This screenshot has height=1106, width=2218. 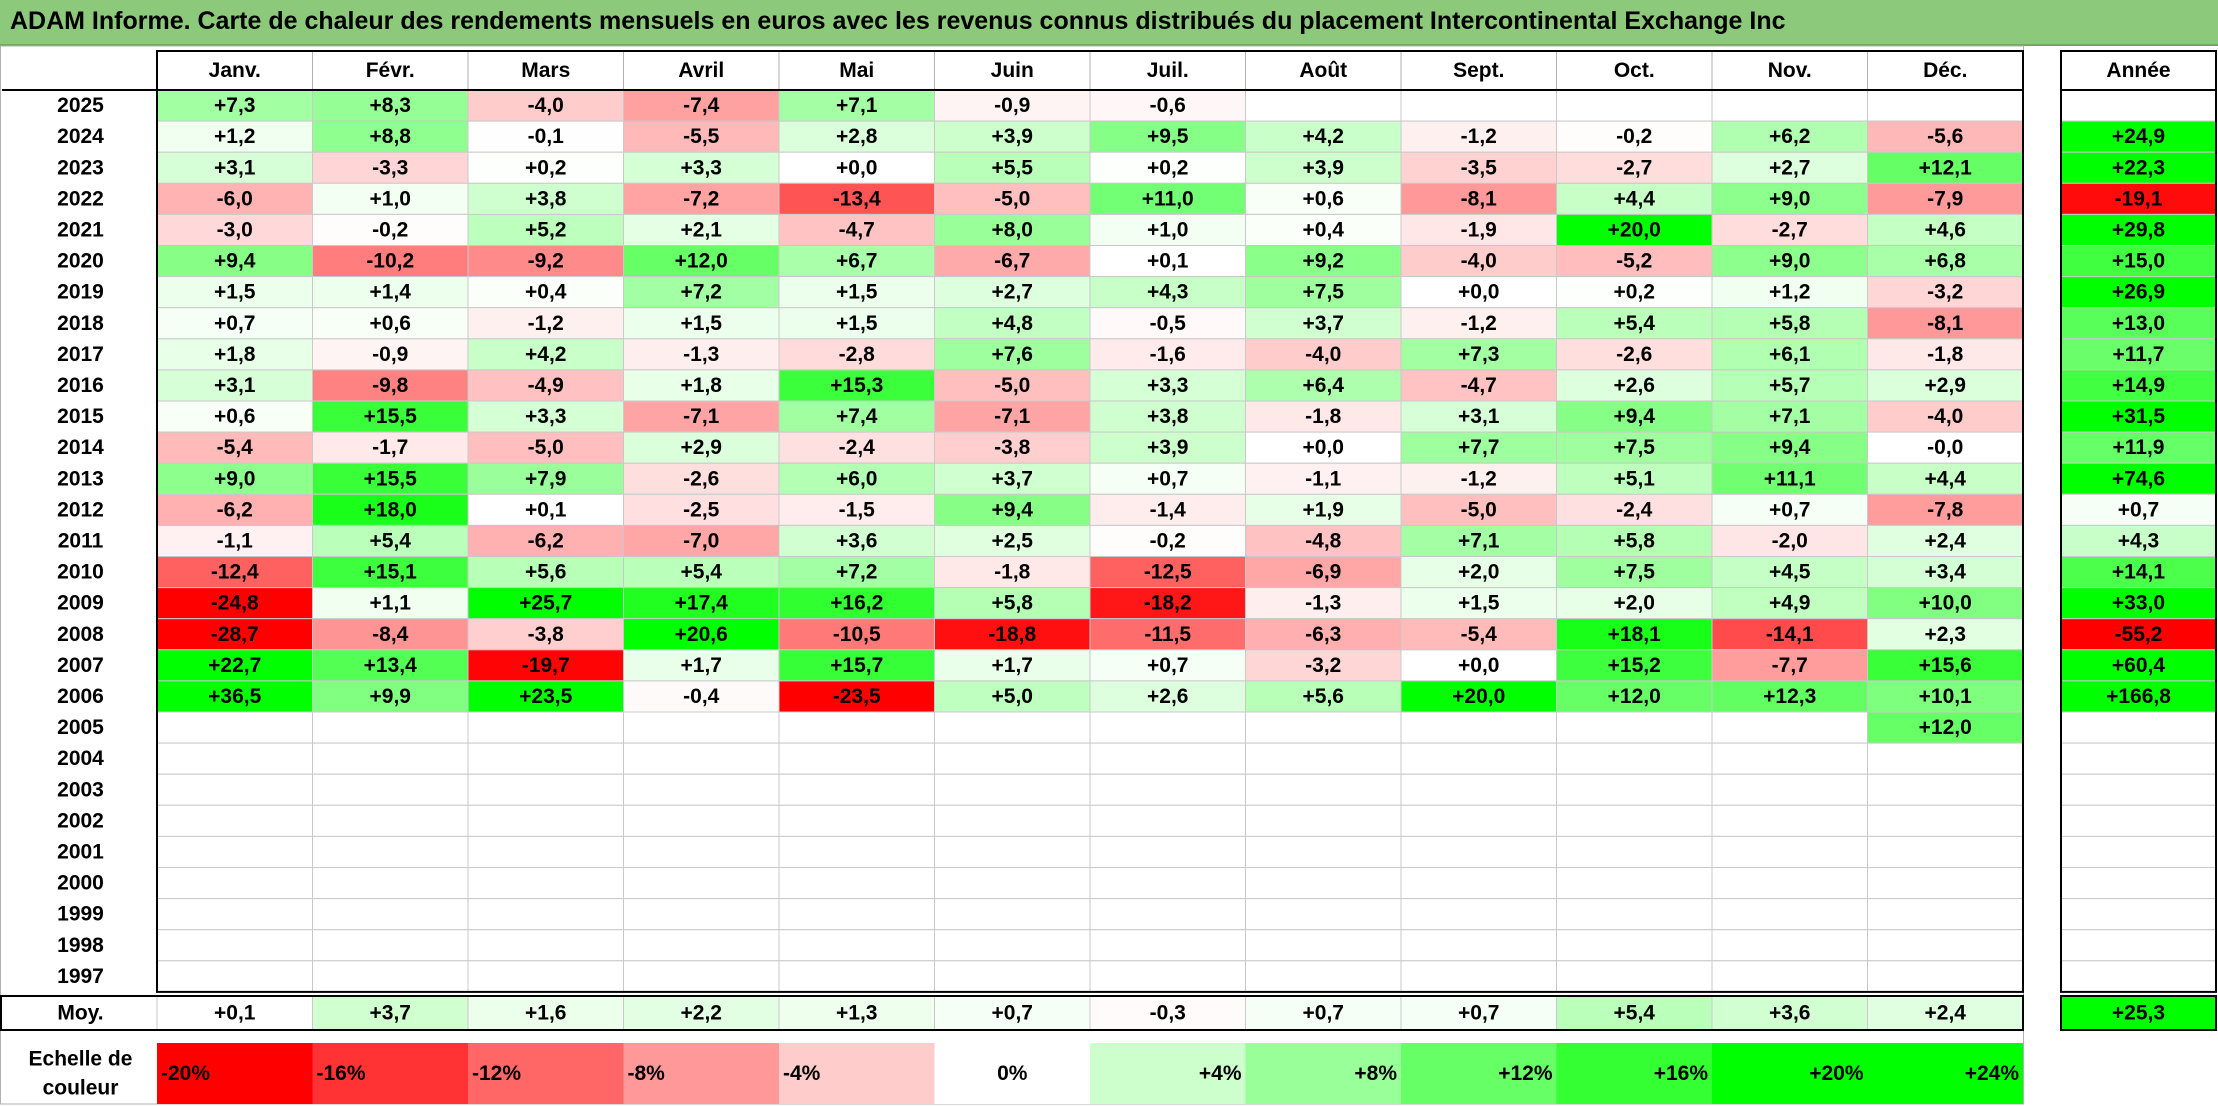 What do you see at coordinates (80, 603) in the screenshot?
I see `row-year-label: 2009` at bounding box center [80, 603].